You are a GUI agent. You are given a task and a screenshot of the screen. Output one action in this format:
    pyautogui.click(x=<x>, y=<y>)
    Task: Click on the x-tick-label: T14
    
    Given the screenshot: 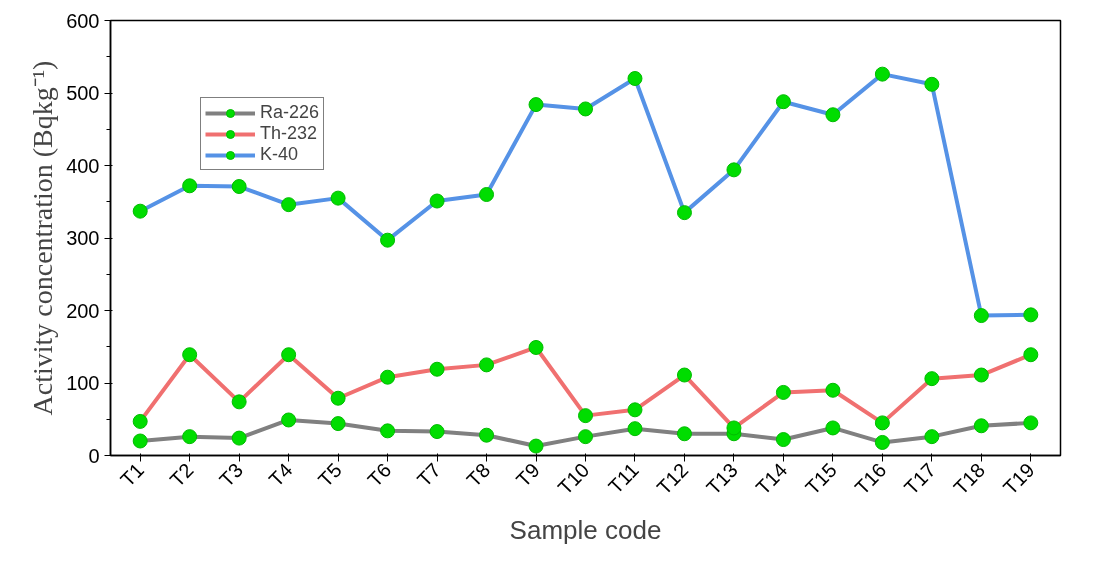 What is the action you would take?
    pyautogui.click(x=771, y=478)
    